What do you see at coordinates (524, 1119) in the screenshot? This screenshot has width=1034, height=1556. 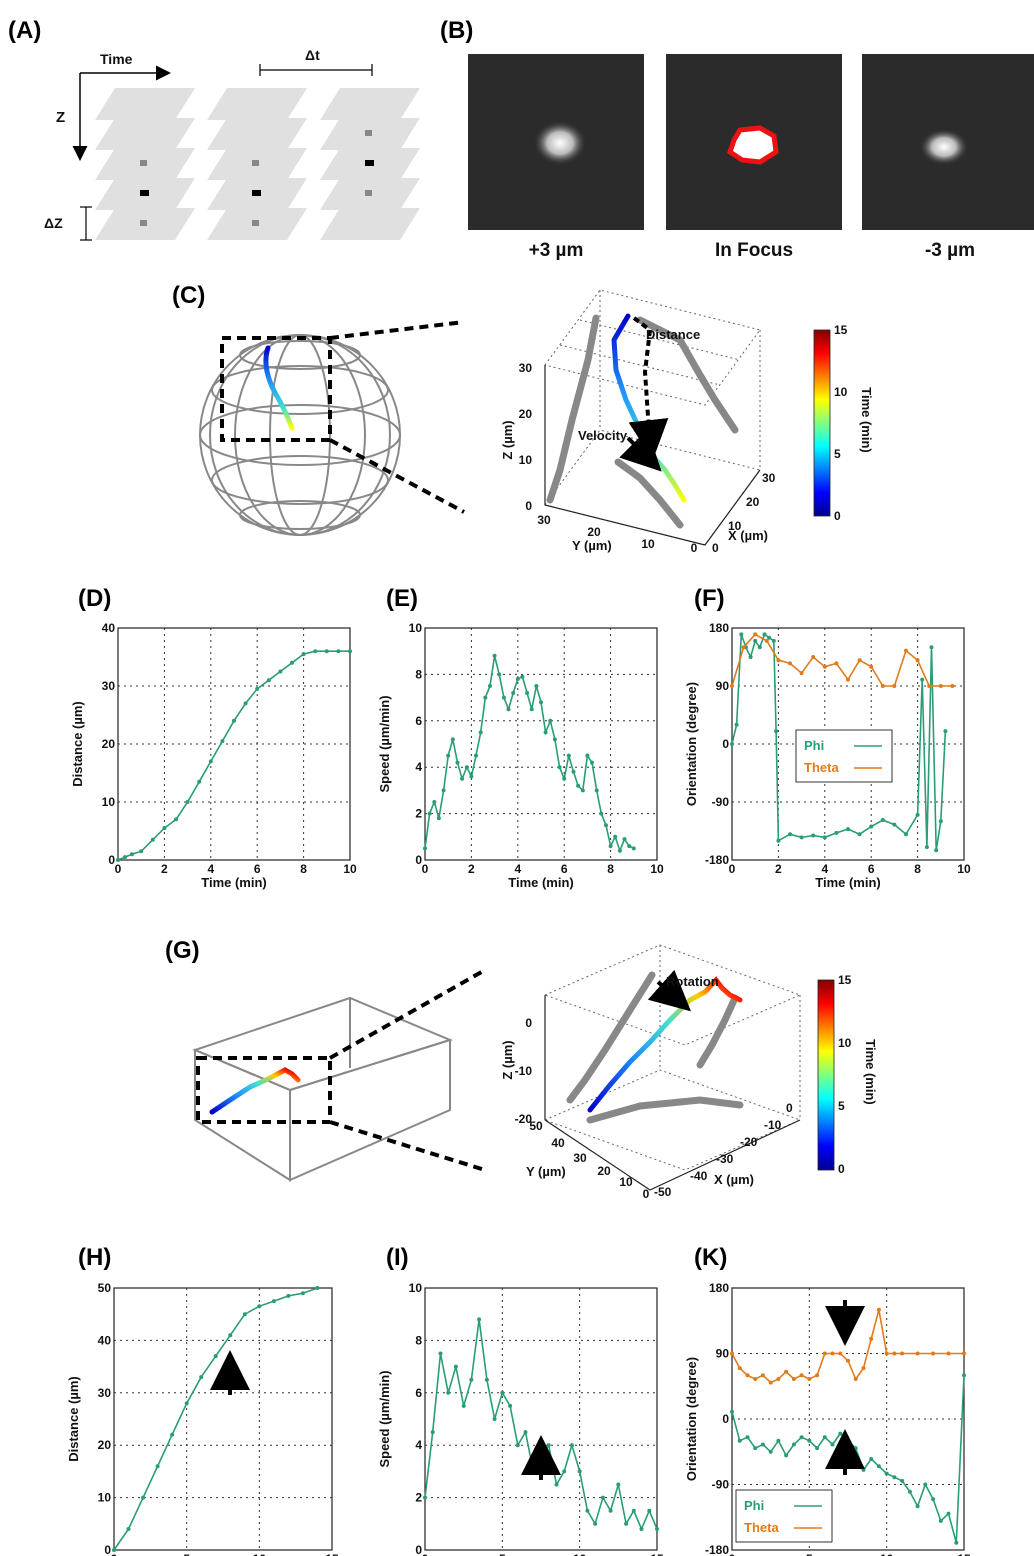 I see `g-ztick-m20: -20` at bounding box center [524, 1119].